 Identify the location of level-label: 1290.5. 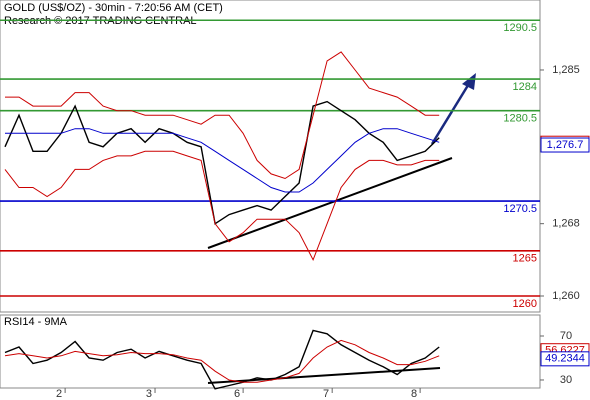
(520, 28).